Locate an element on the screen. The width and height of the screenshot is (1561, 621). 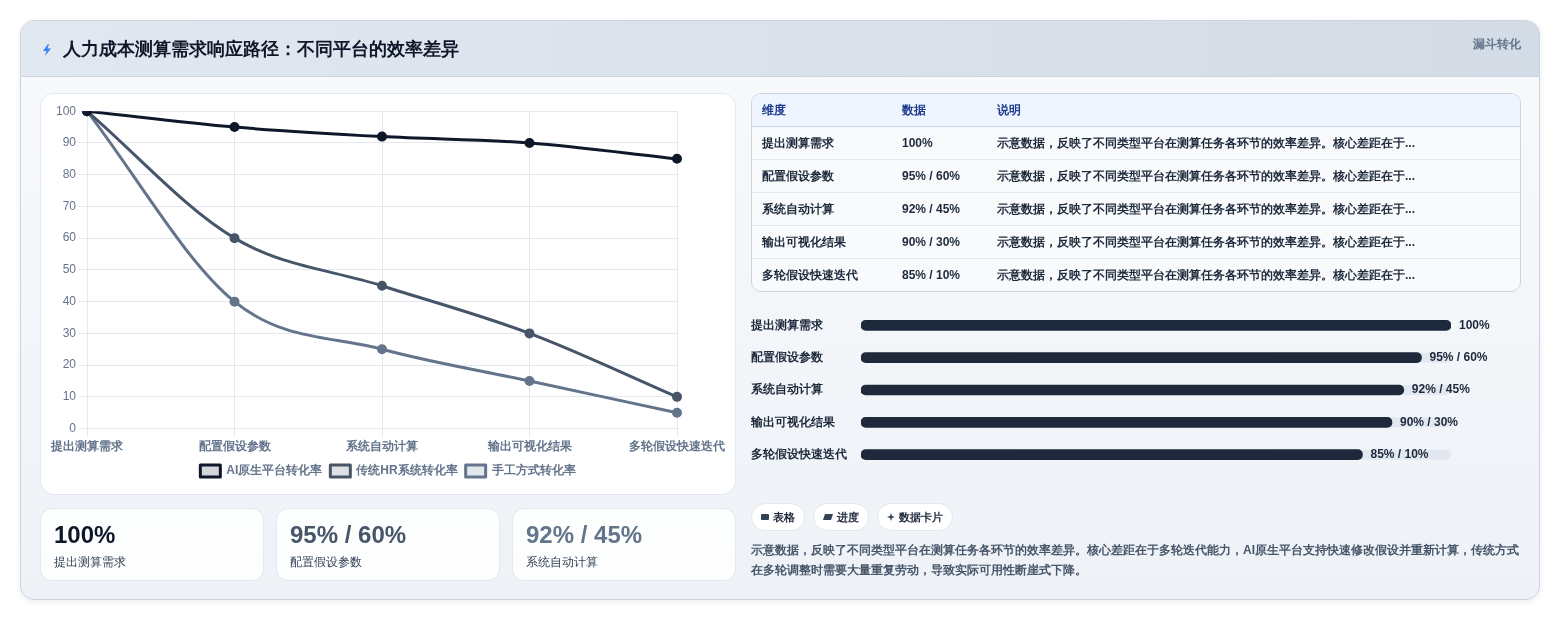
y-tick-label: 20 is located at coordinates (69, 364).